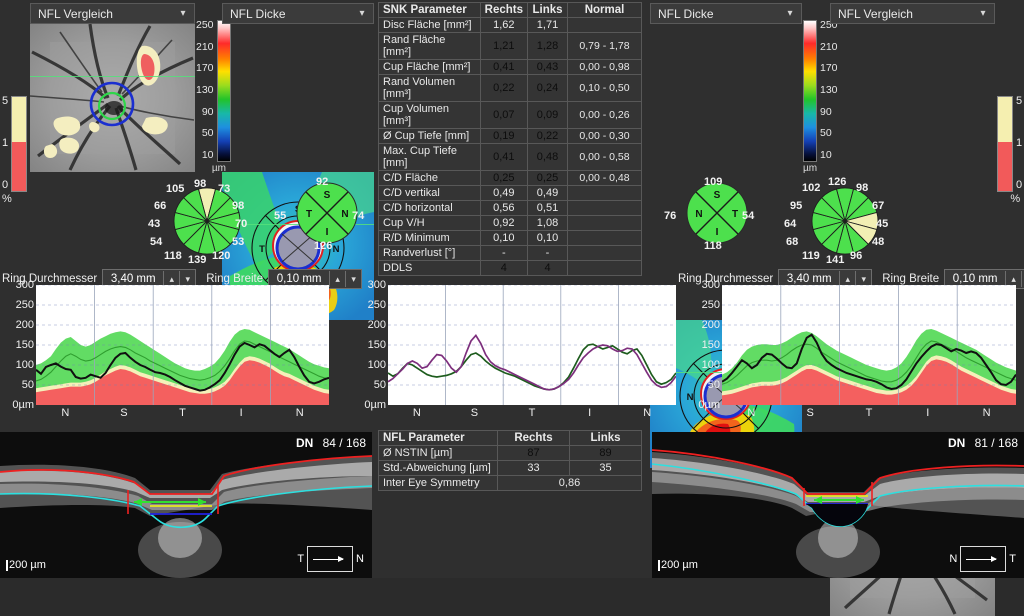 The height and width of the screenshot is (616, 1024). Describe the element at coordinates (112, 98) in the screenshot. I see `left-fundus-image` at that location.